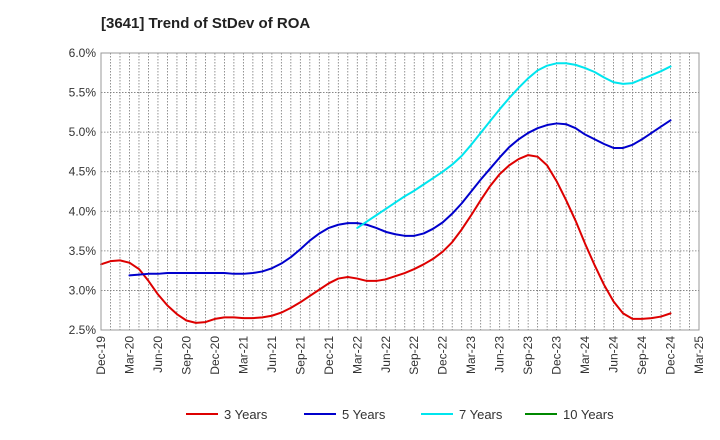  I want to click on y-axis-ticks: 2.5% 3.0% 3.5% 4.0% 4.5% 5.0% 5.5% 6.0%, so click(83, 191).